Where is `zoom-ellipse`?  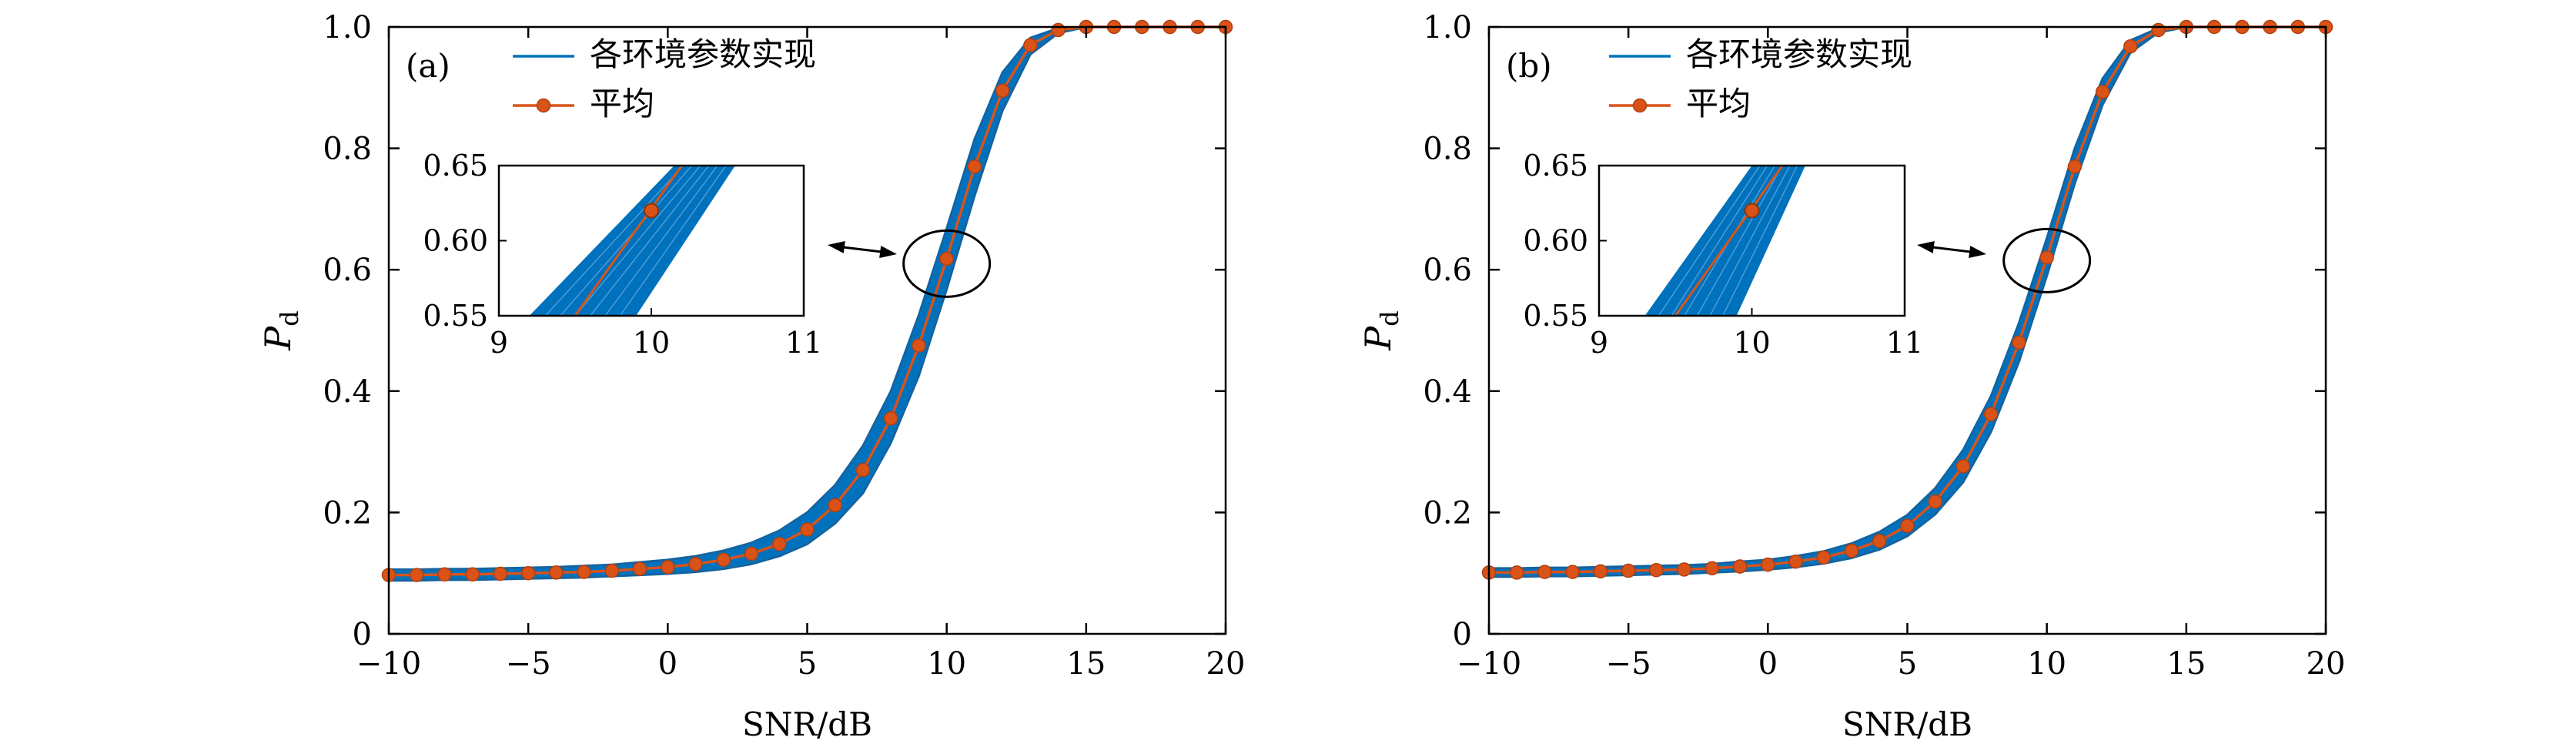 zoom-ellipse is located at coordinates (2047, 260).